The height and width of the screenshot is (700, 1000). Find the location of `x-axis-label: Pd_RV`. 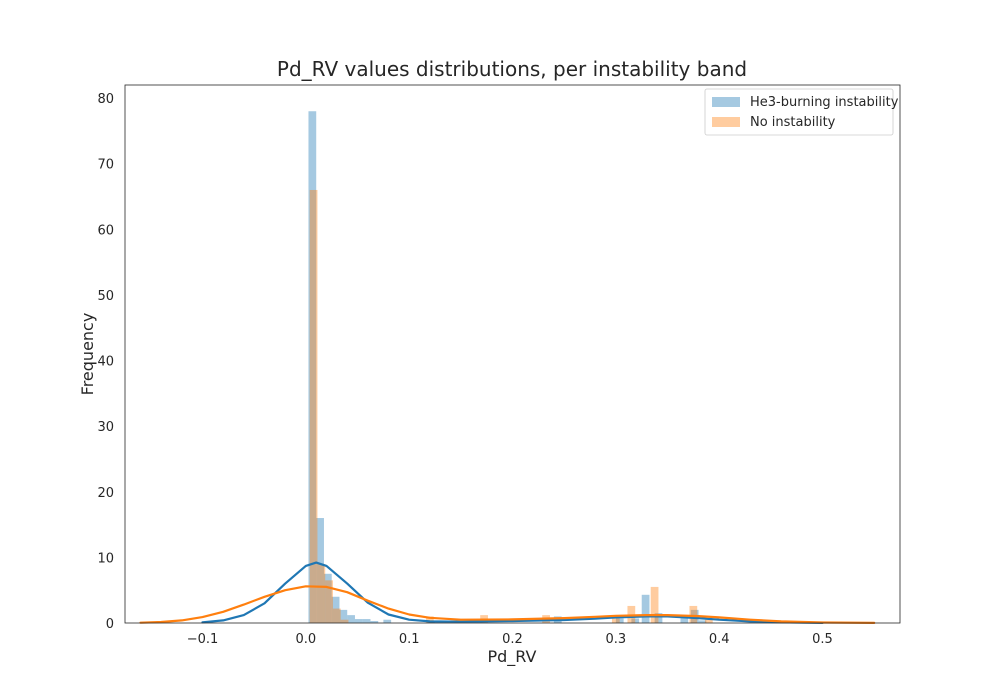

x-axis-label: Pd_RV is located at coordinates (512, 657).